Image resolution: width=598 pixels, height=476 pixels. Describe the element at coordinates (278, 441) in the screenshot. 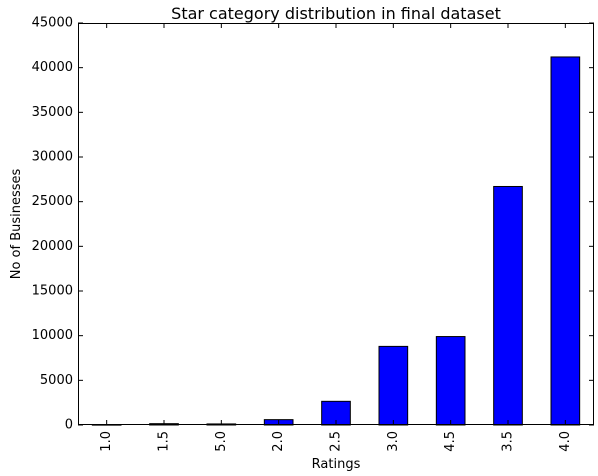

I see `x-tick-label: 2.0` at that location.